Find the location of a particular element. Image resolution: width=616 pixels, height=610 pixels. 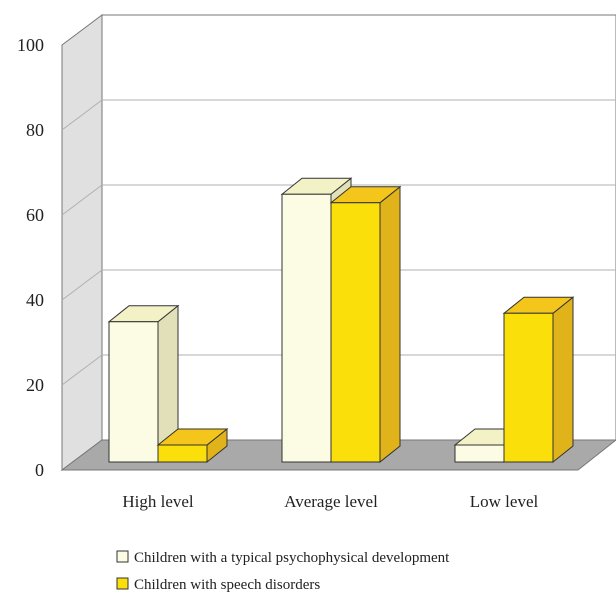

y-axis-ticks: 0 20 40 60 80 100 is located at coordinates (30, 257).